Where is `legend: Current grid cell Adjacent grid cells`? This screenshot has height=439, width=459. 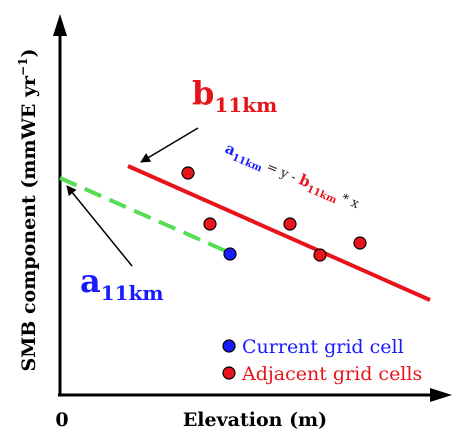
legend: Current grid cell Adjacent grid cells is located at coordinates (322, 360).